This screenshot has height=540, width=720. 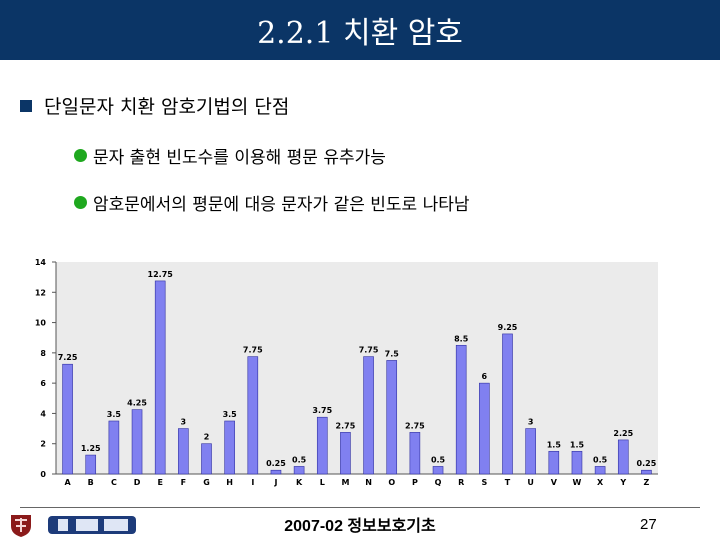 What do you see at coordinates (345, 482) in the screenshot?
I see `x-tick-label-M: M` at bounding box center [345, 482].